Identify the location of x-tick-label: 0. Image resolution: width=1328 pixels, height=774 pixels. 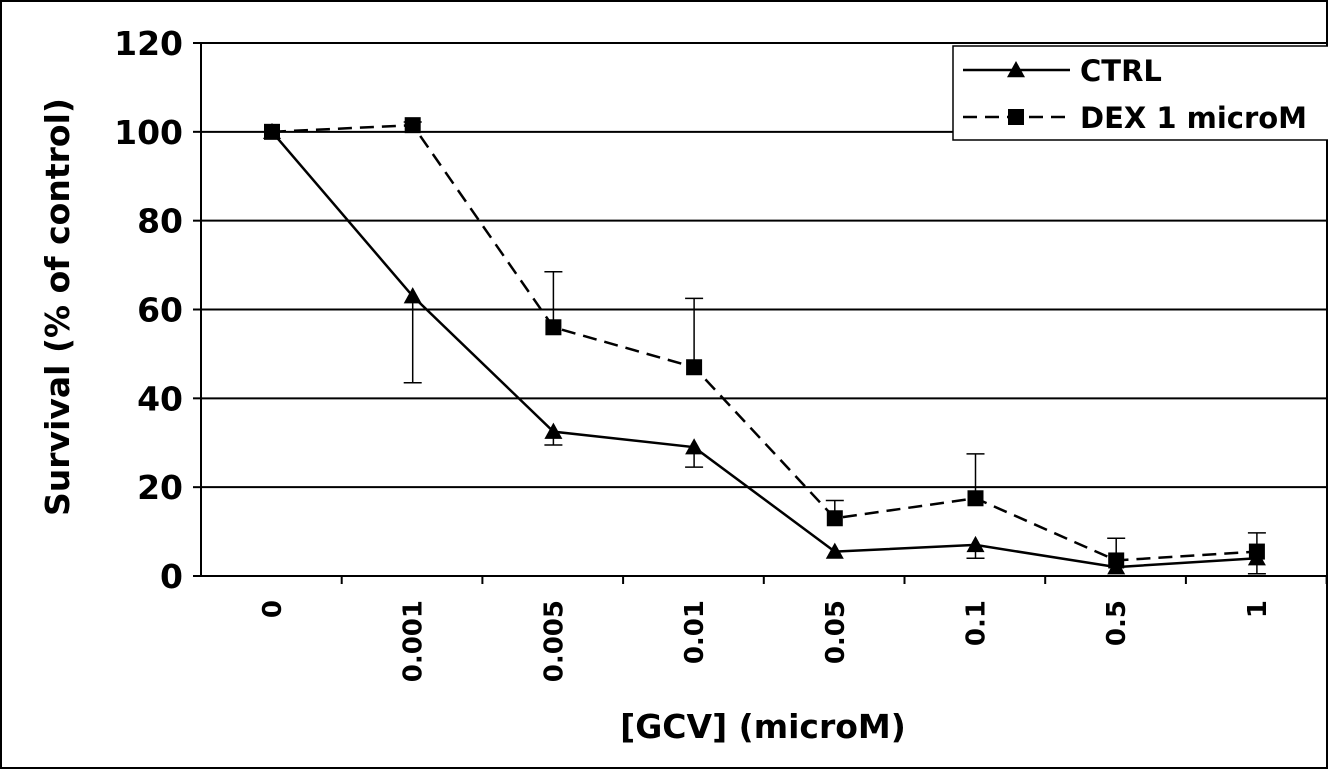
(273, 609).